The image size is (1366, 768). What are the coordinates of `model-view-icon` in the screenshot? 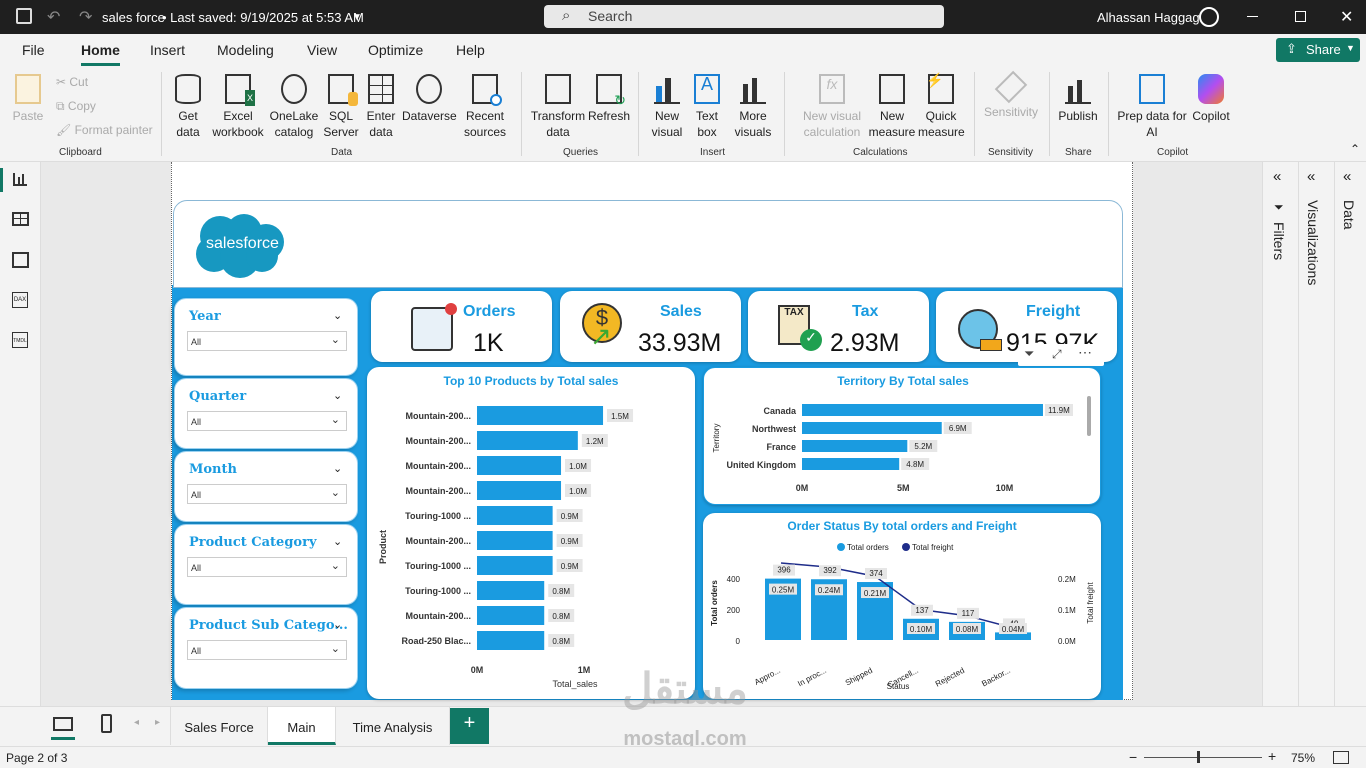 It's located at (20, 260).